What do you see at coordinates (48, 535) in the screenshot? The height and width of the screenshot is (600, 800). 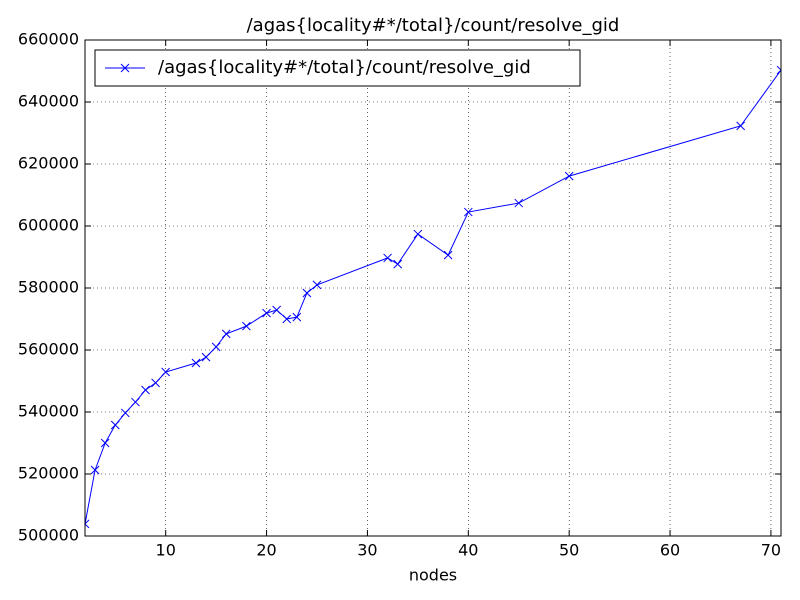 I see `y-tick-label: 500000` at bounding box center [48, 535].